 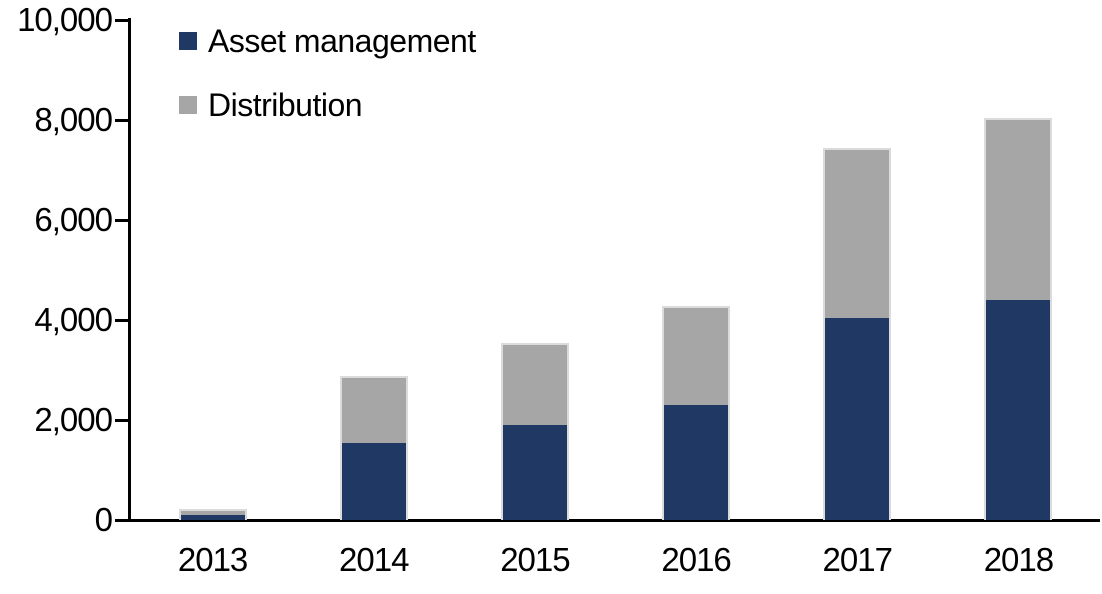 What do you see at coordinates (857, 418) in the screenshot?
I see `bar-segment-asset-management-2017` at bounding box center [857, 418].